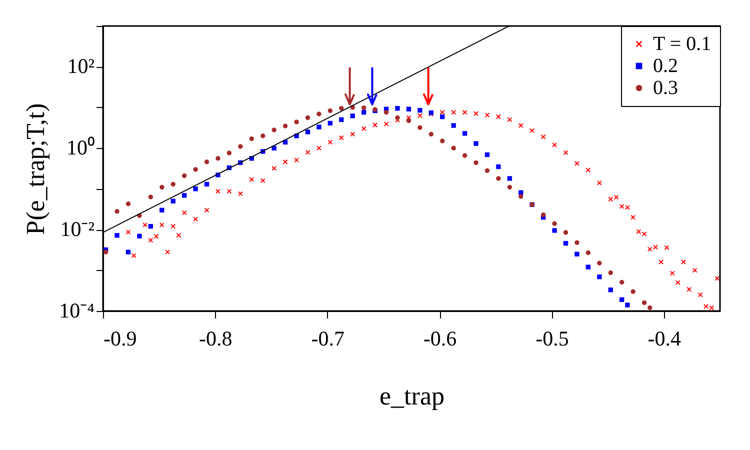 This screenshot has height=450, width=750. I want to click on x-tick-label: -0.5, so click(552, 338).